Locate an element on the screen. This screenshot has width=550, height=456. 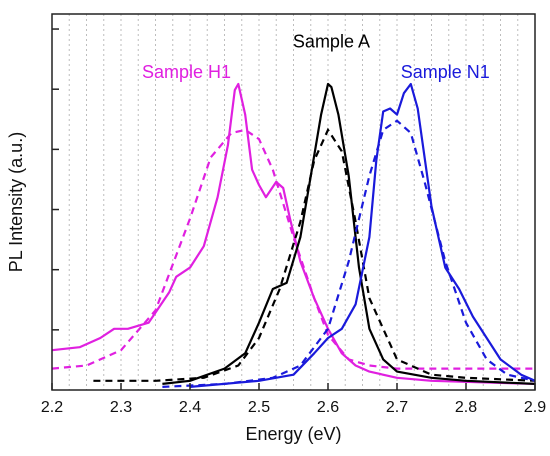
sample-h1-label: Sample H1 is located at coordinates (186, 72).